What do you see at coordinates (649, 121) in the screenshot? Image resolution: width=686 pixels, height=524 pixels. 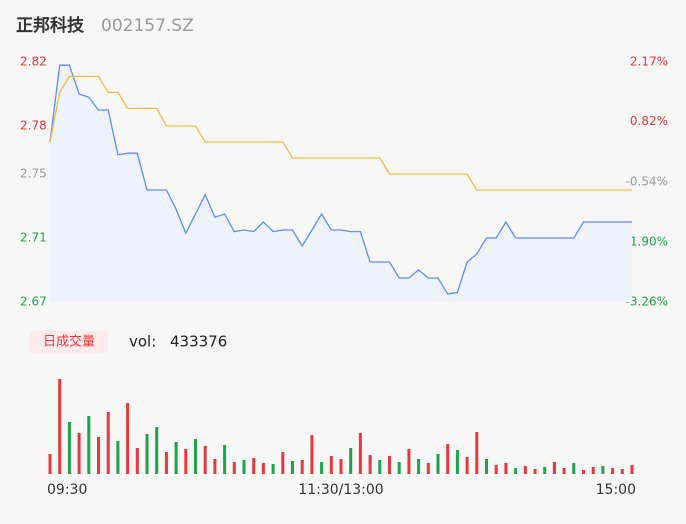 I see `y2-tick-label: 0.82%` at bounding box center [649, 121].